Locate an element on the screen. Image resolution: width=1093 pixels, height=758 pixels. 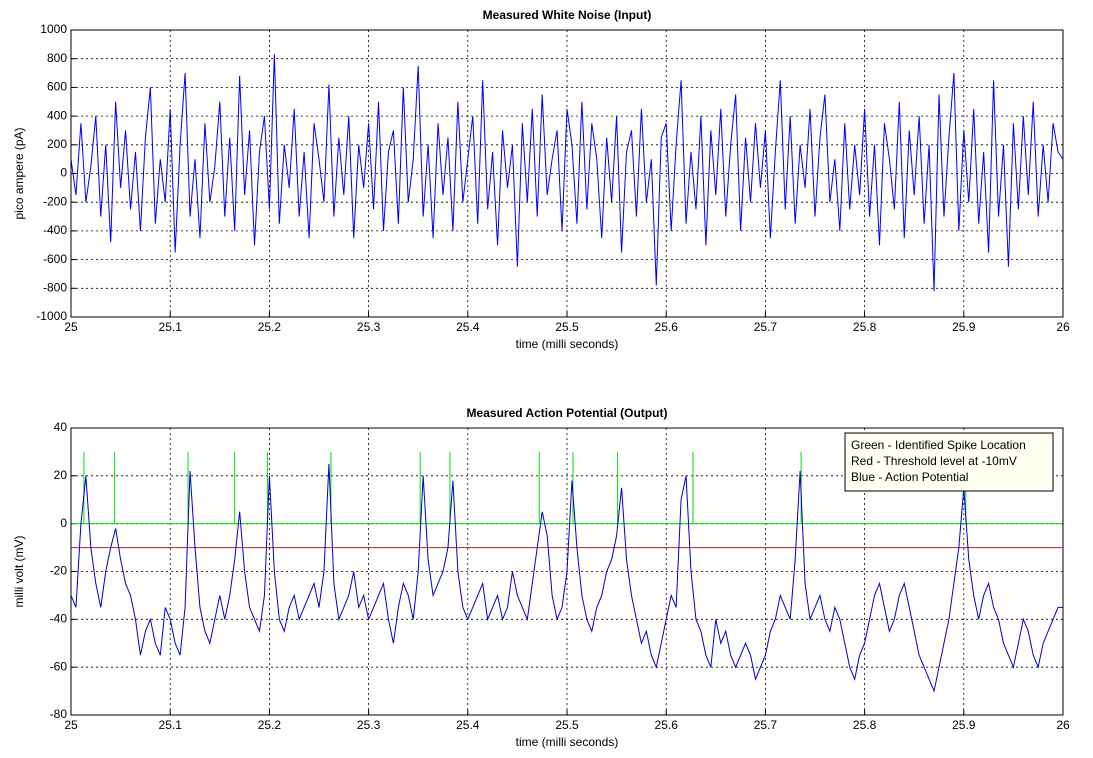
y-tick-label: -1000 is located at coordinates (51, 316).